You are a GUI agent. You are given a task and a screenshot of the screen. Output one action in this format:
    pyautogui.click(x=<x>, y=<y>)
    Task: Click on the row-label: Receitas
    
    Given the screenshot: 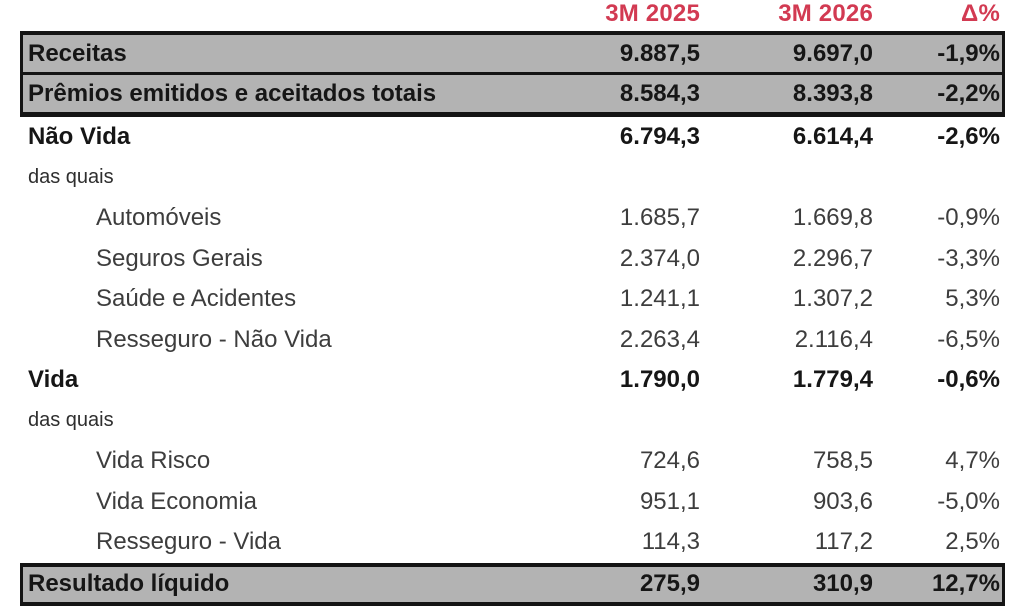 What is the action you would take?
    pyautogui.click(x=77, y=53)
    